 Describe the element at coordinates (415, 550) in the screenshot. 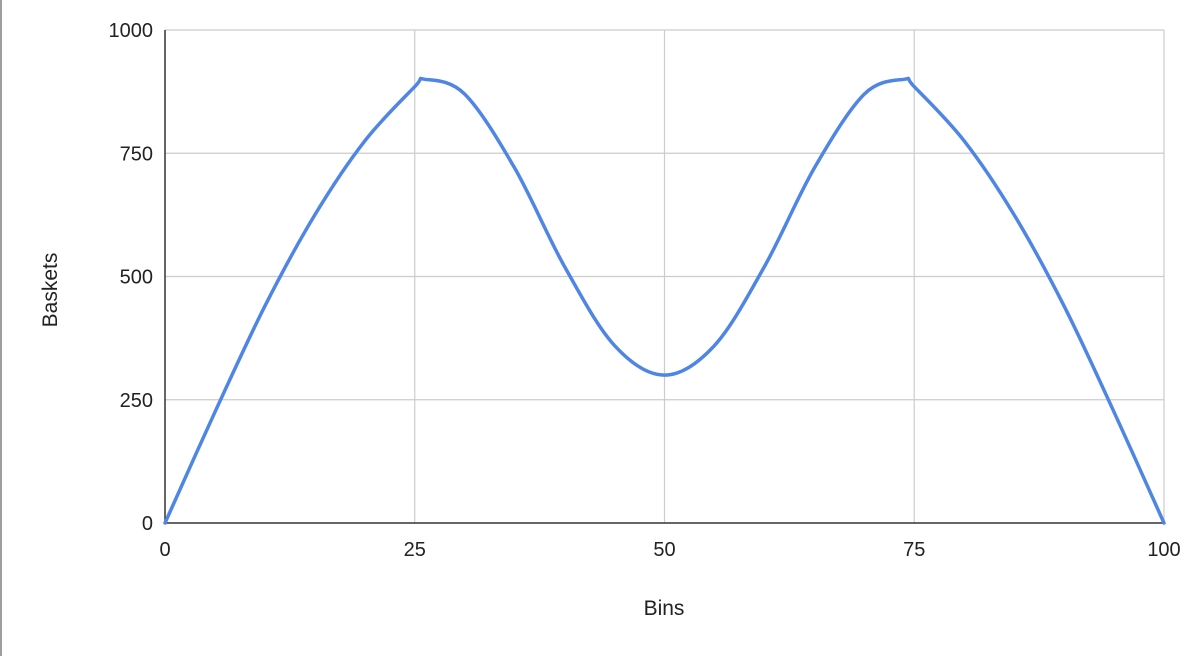

I see `x-tick-label: 25` at that location.